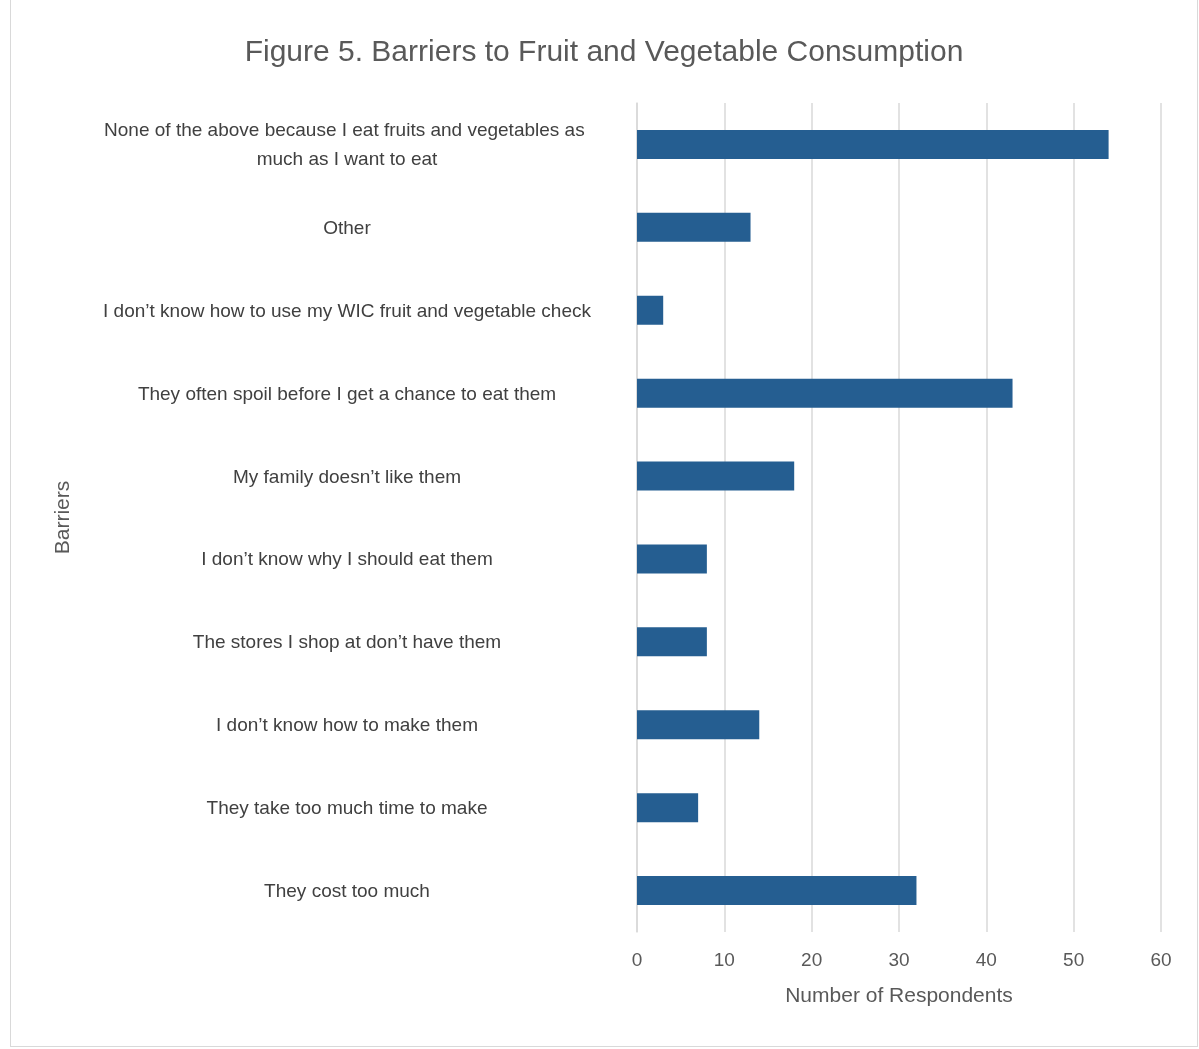  I want to click on y-tick-label: I don’t know how to use my WIC fruit and vegetable check, so click(347, 310).